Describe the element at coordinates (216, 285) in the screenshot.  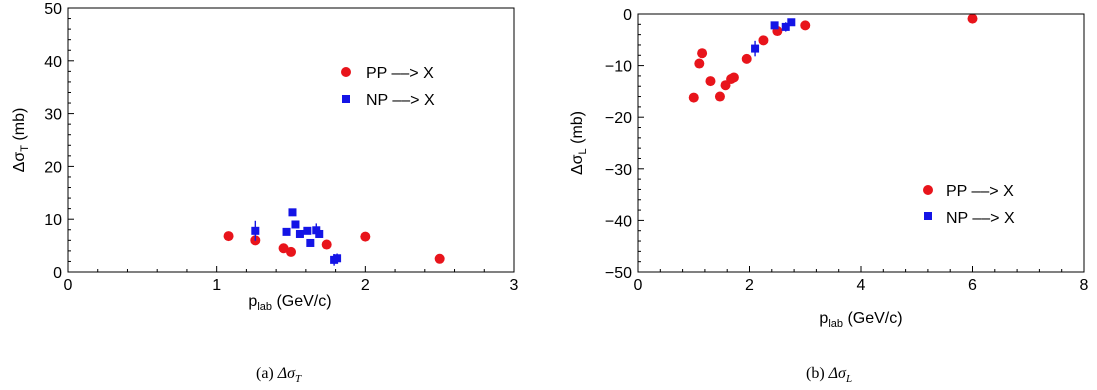
I see `x-tick-label: 1` at that location.